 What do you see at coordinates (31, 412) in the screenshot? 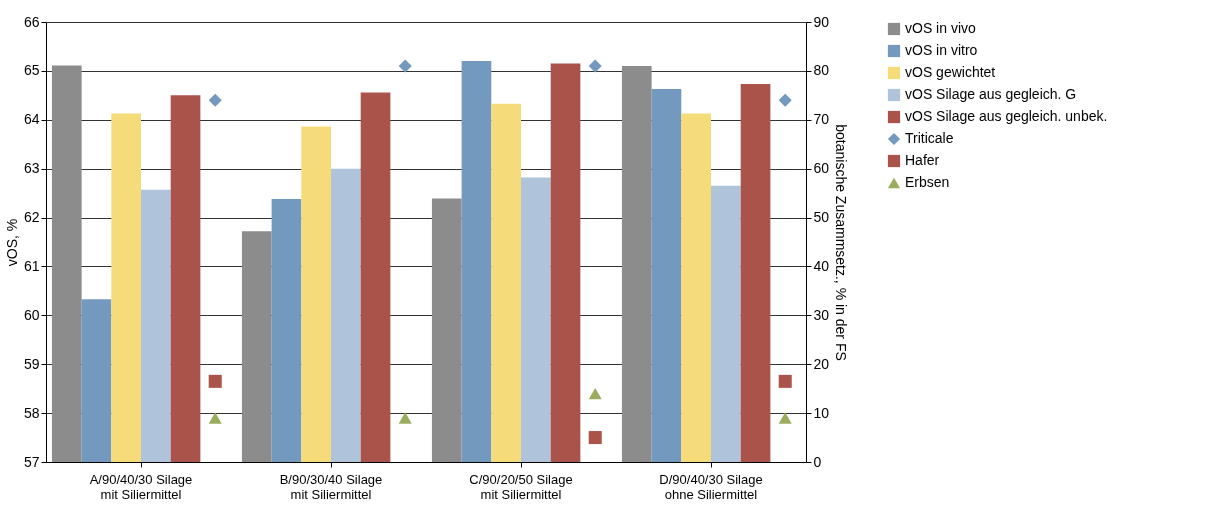
I see `y-tick-label: 58` at bounding box center [31, 412].